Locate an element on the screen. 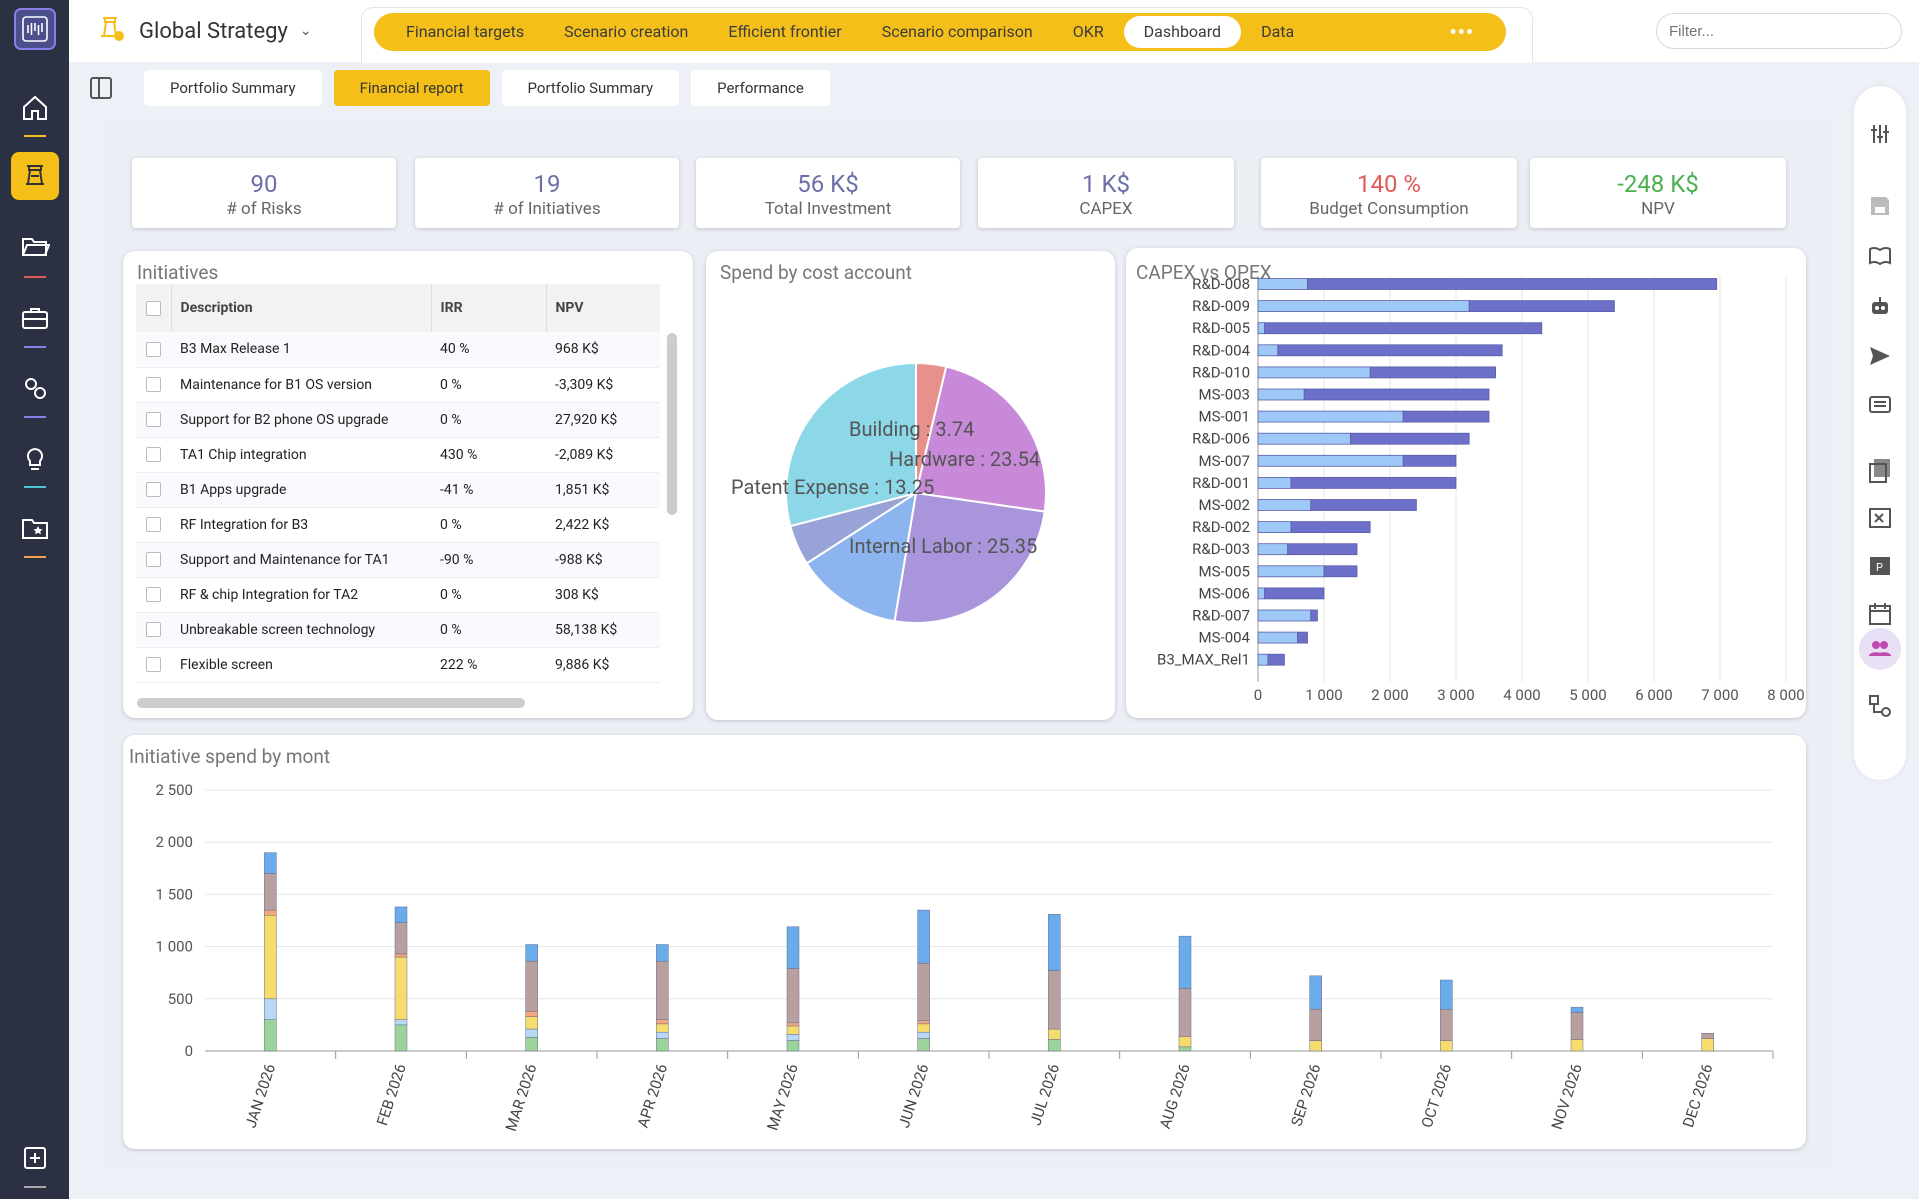 The height and width of the screenshot is (1199, 1919). bar-jun-2026-s2 is located at coordinates (923, 1028).